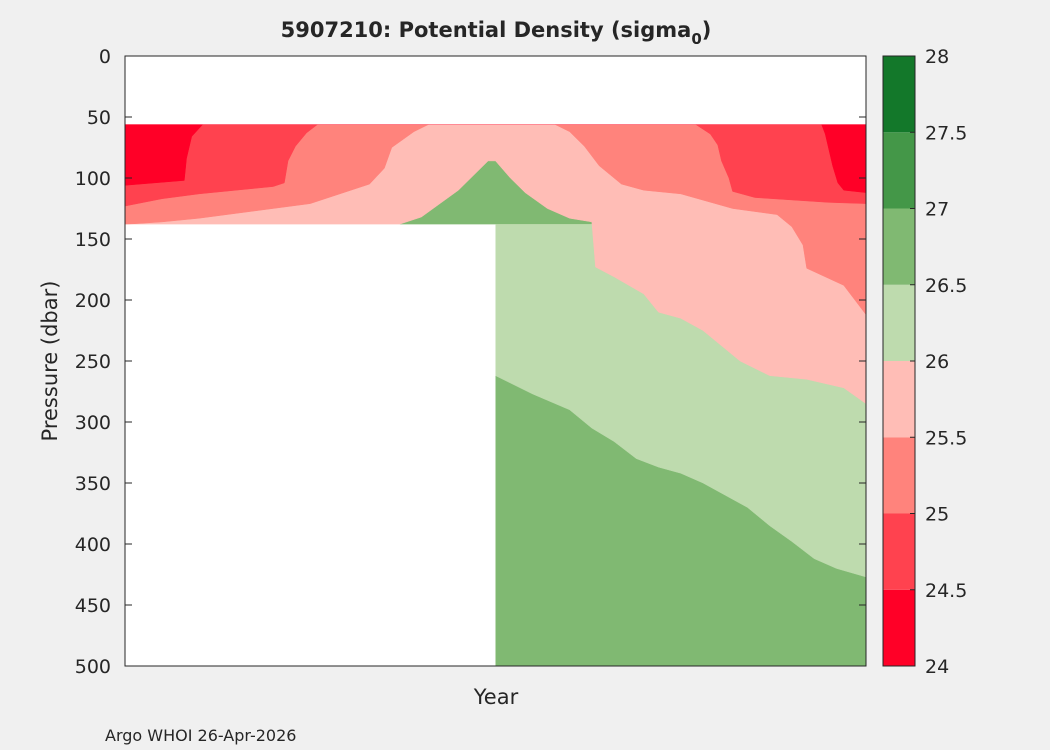 This screenshot has width=1050, height=750. What do you see at coordinates (93, 179) in the screenshot?
I see `y-tick-label: 100` at bounding box center [93, 179].